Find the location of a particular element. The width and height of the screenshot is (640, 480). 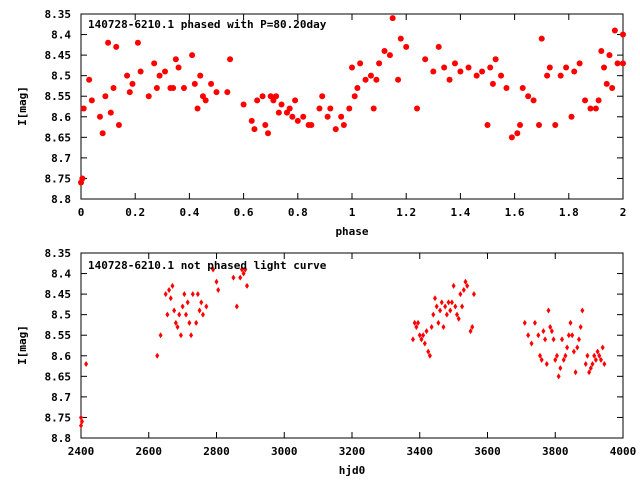

y-tick-label: 8.55 is located at coordinates (58, 335).